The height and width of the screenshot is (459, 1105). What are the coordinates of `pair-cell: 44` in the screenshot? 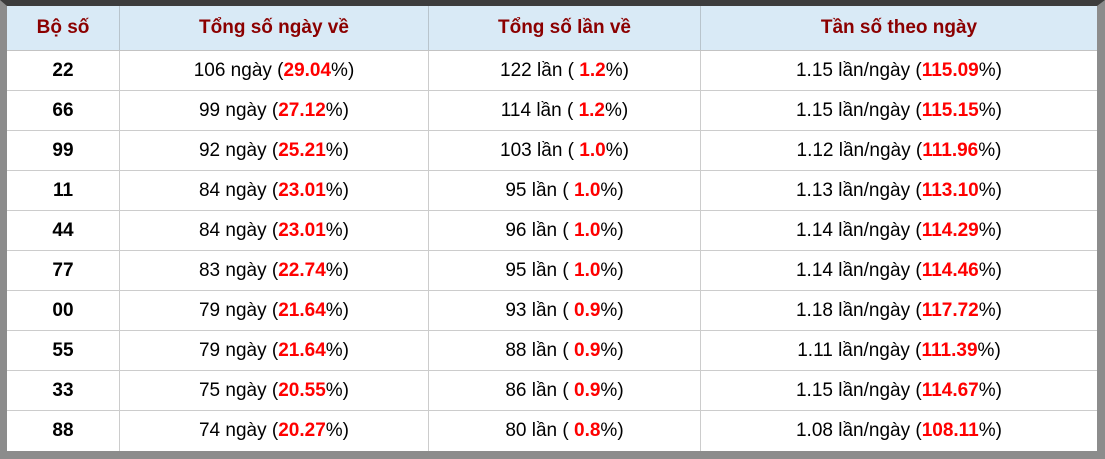 It's located at (63, 230).